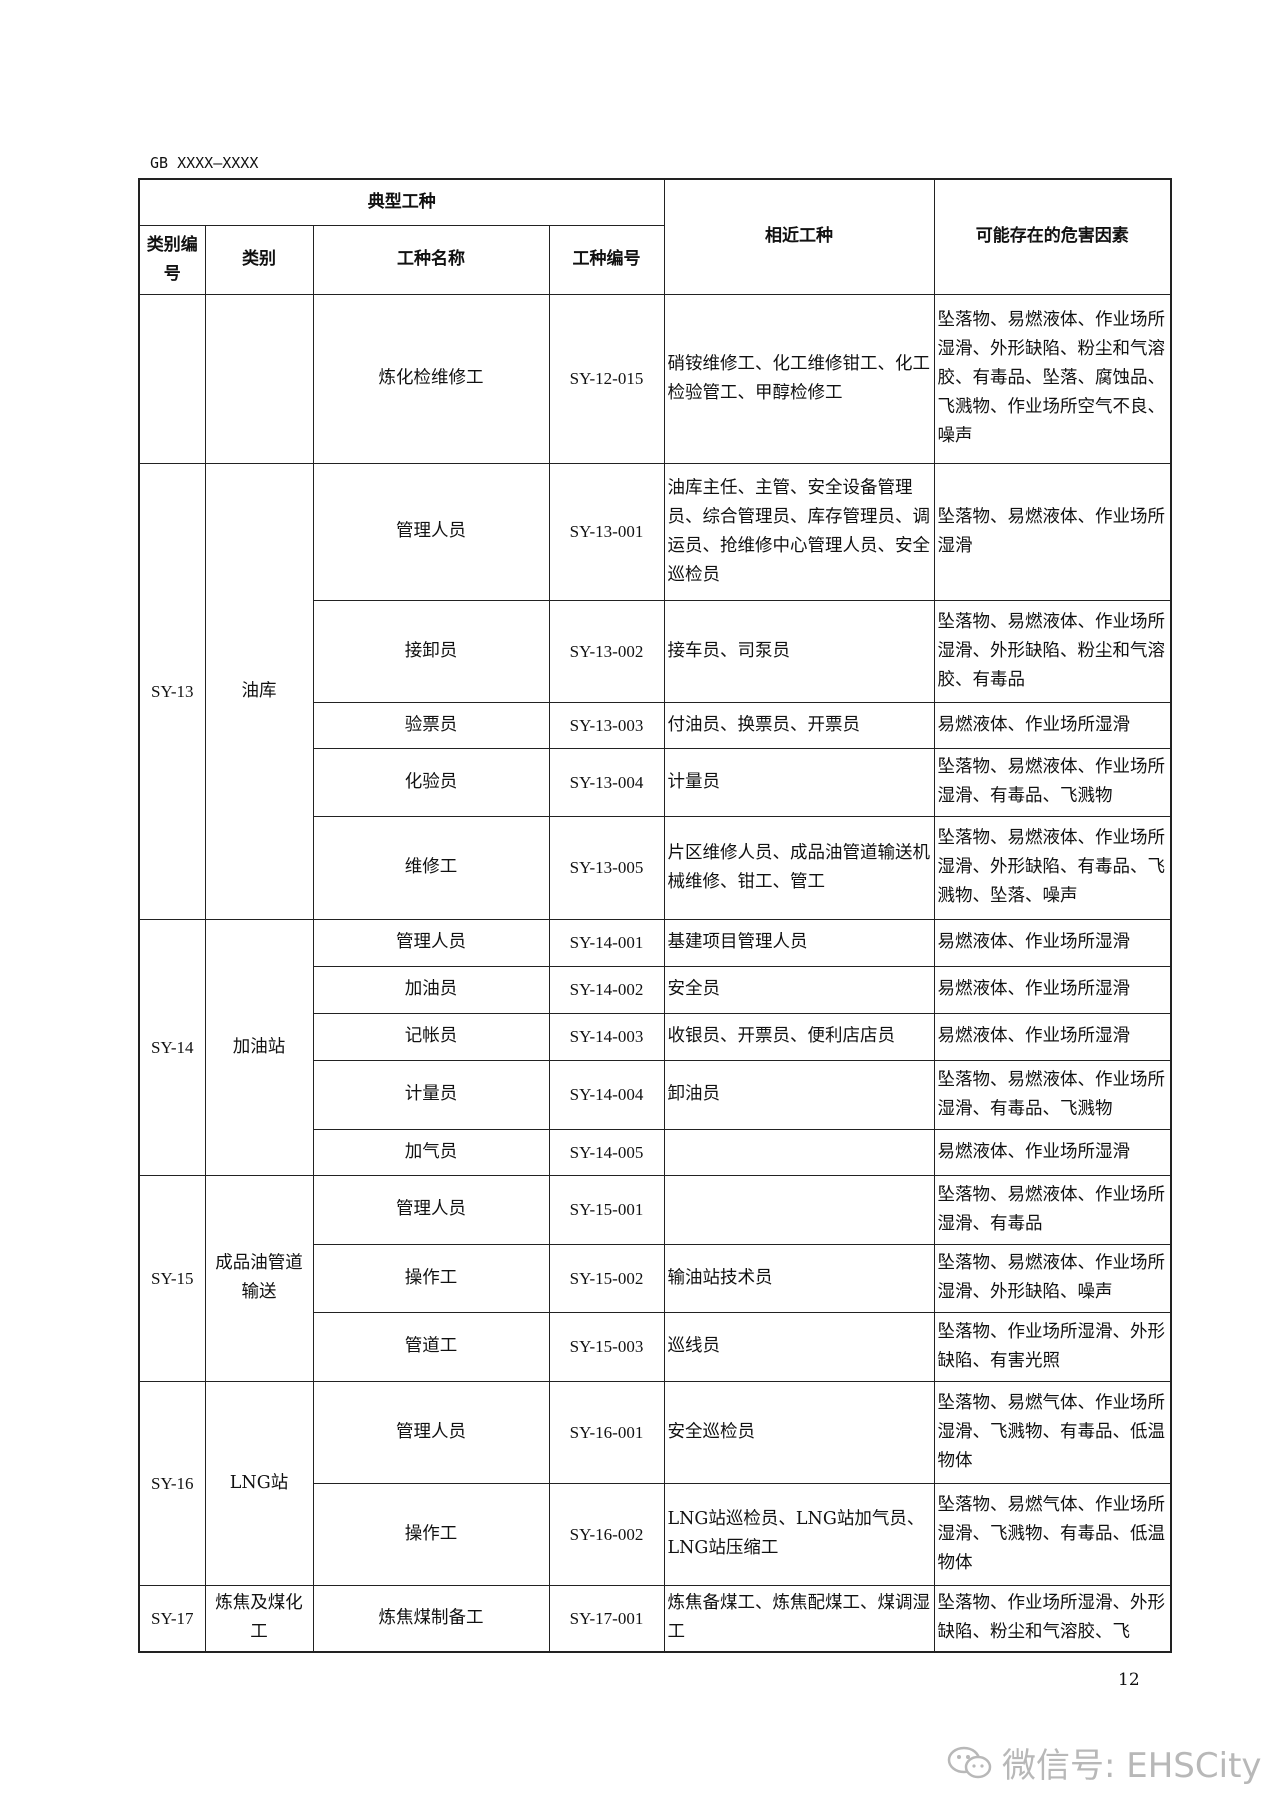 This screenshot has width=1280, height=1810. What do you see at coordinates (606, 1346) in the screenshot?
I see `job-code-cell: SY-15-003` at bounding box center [606, 1346].